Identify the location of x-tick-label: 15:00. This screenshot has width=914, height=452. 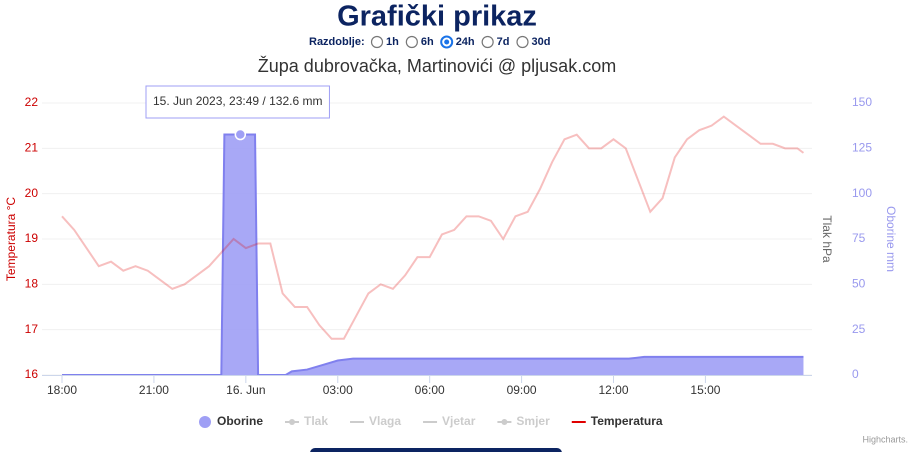
(705, 390).